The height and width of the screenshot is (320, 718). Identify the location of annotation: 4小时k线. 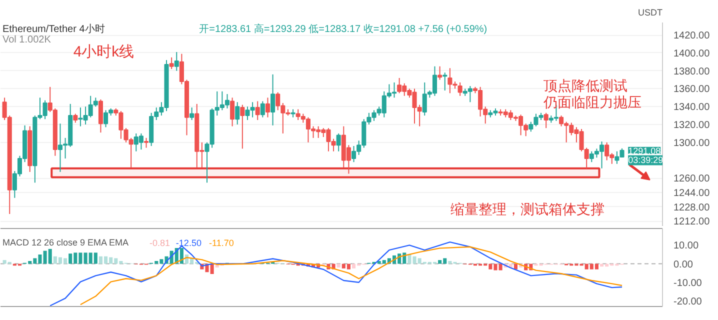
(103, 52).